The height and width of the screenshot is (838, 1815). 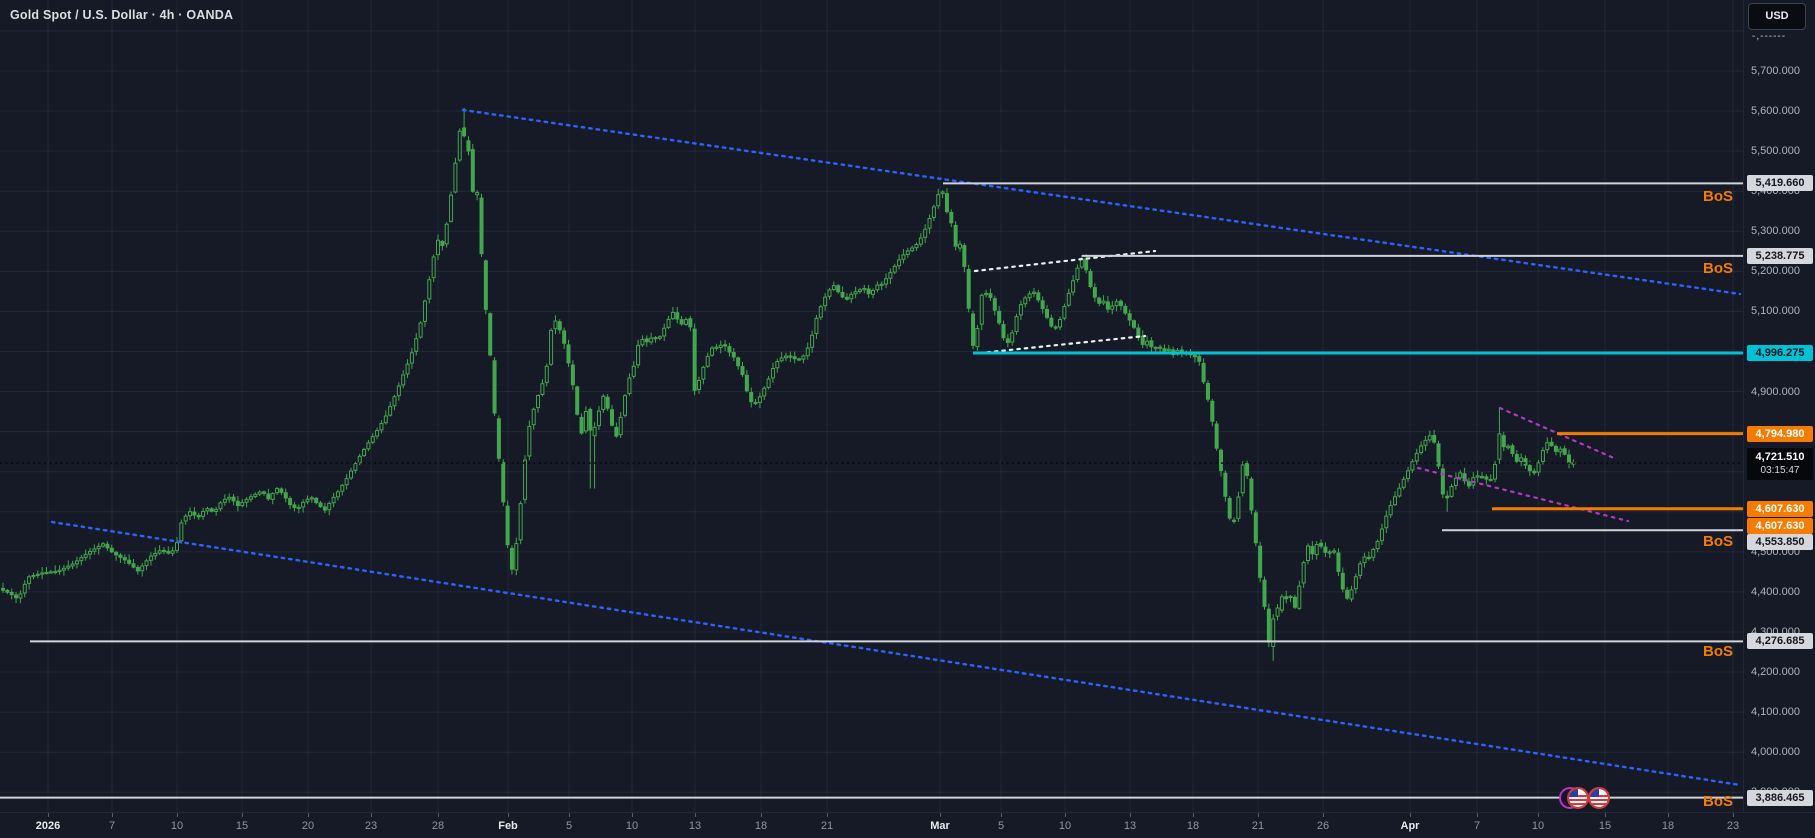 What do you see at coordinates (1780, 641) in the screenshot?
I see `price-level-badge-silver: 4,276.685` at bounding box center [1780, 641].